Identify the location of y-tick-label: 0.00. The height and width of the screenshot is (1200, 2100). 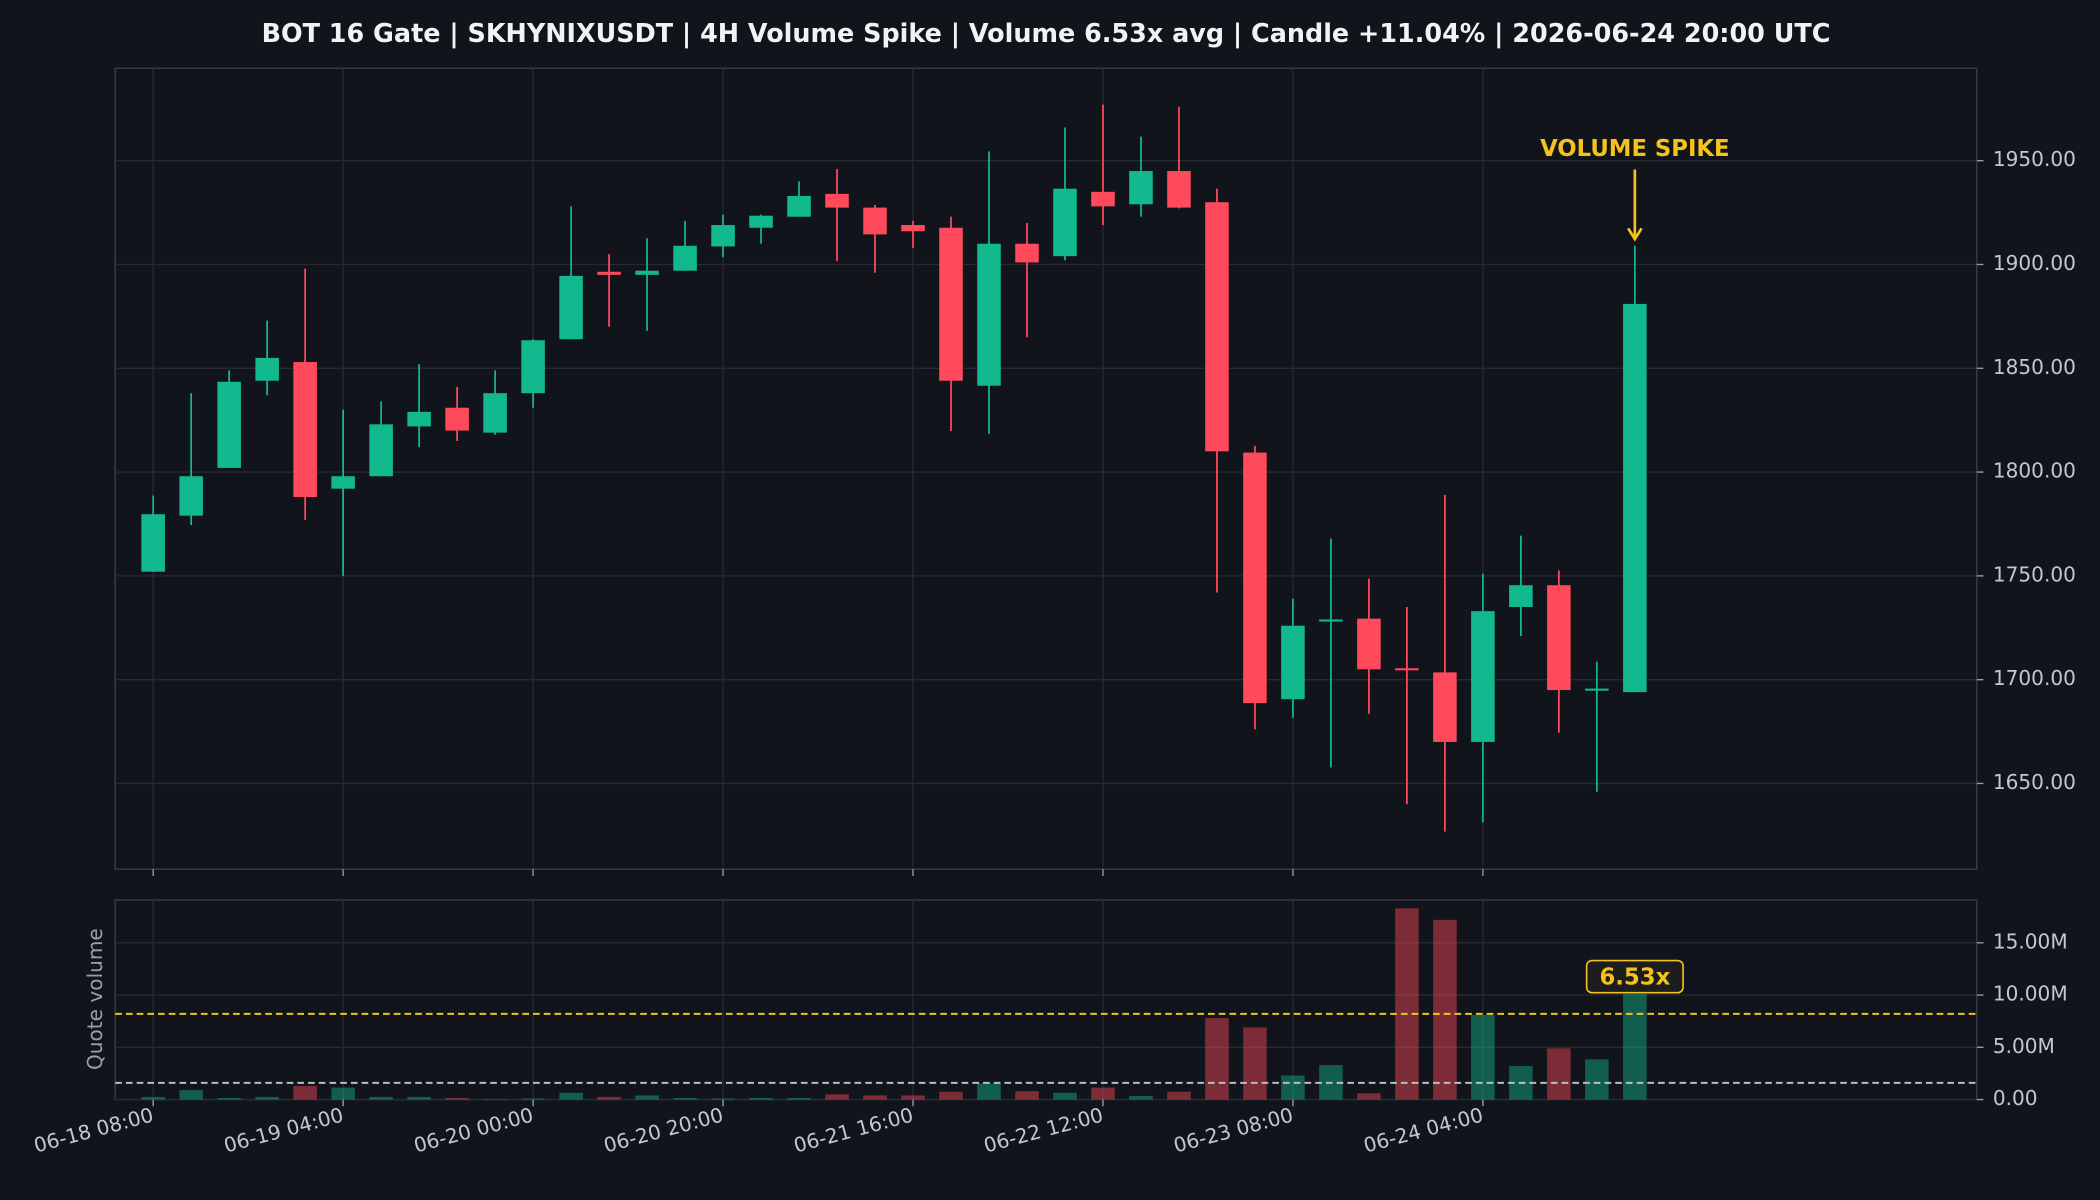
(2015, 1098).